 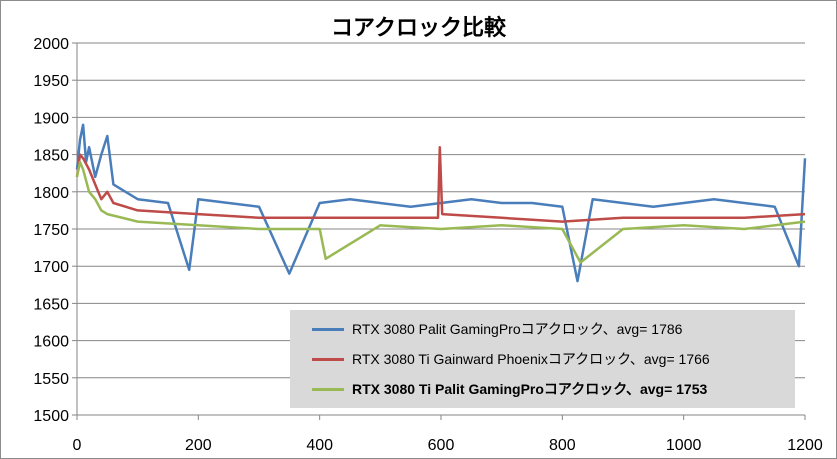 What do you see at coordinates (51, 416) in the screenshot?
I see `y-tick-label-1500: 1500` at bounding box center [51, 416].